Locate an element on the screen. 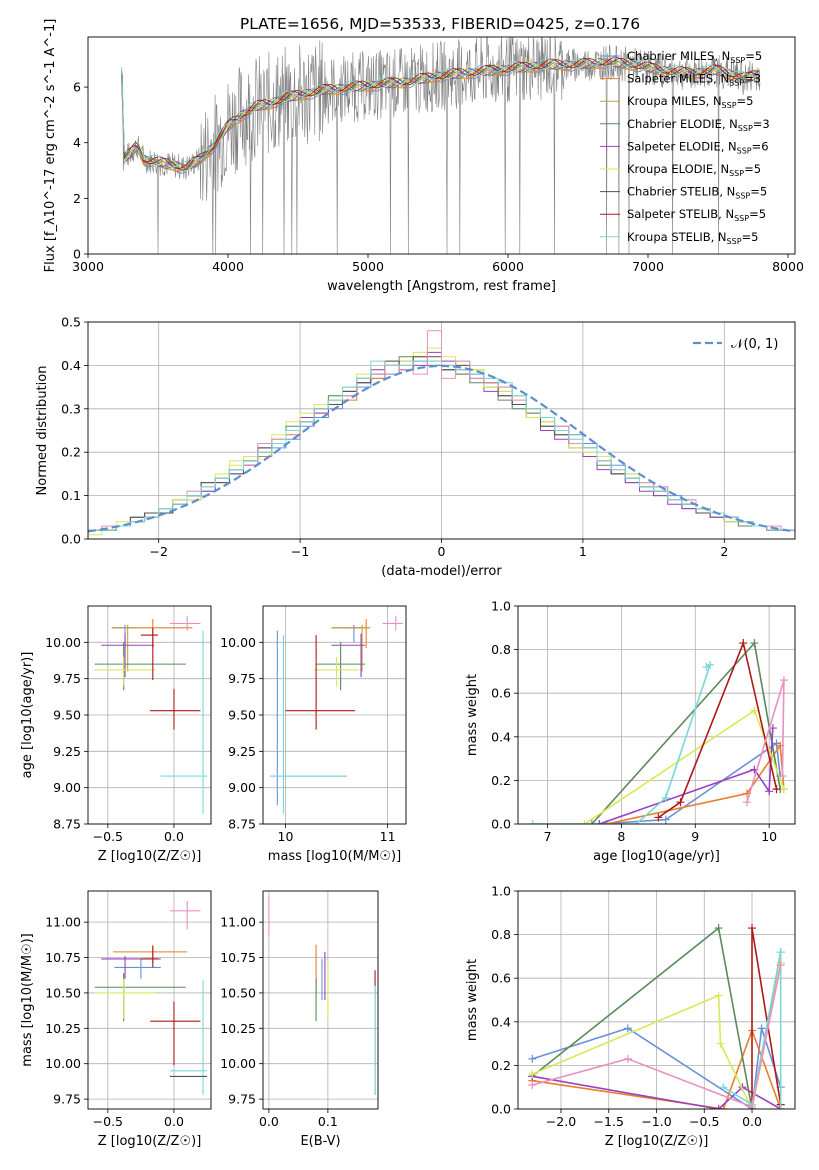 The height and width of the screenshot is (1170, 819). y-tick-label: 4 is located at coordinates (77, 142).